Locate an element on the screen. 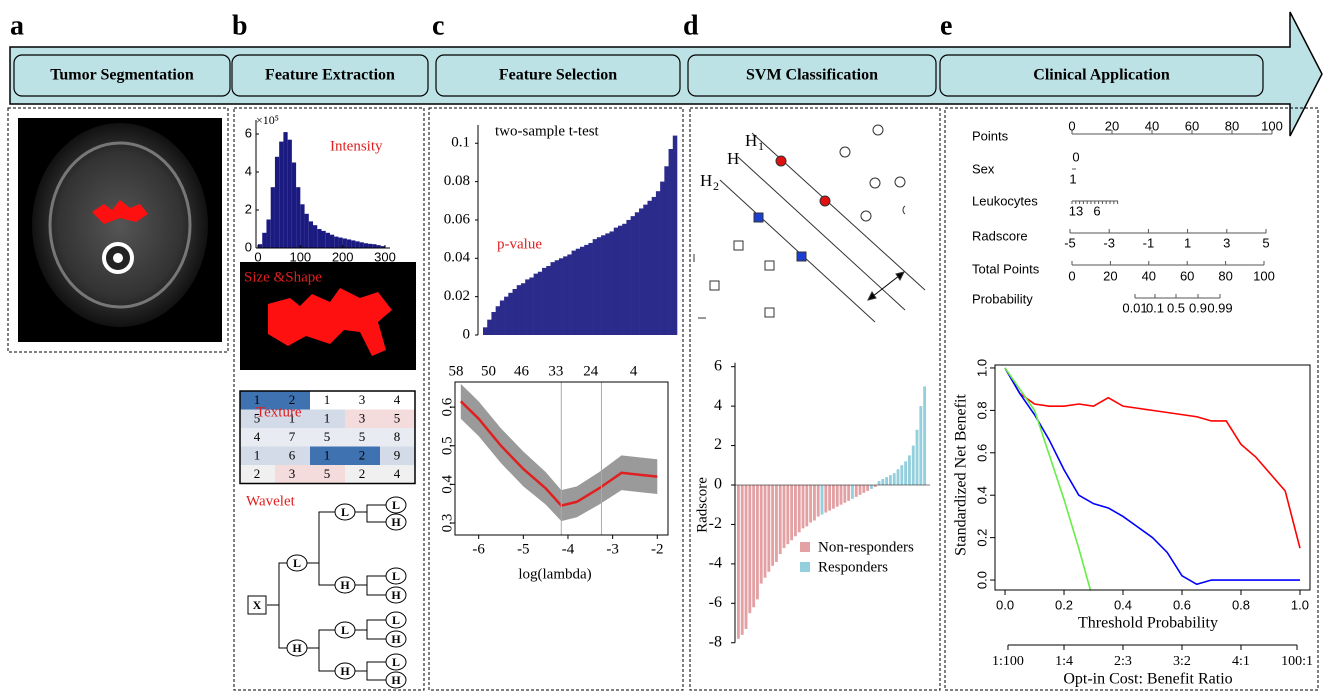  step-label: Tumor Segmentation is located at coordinates (122, 75).